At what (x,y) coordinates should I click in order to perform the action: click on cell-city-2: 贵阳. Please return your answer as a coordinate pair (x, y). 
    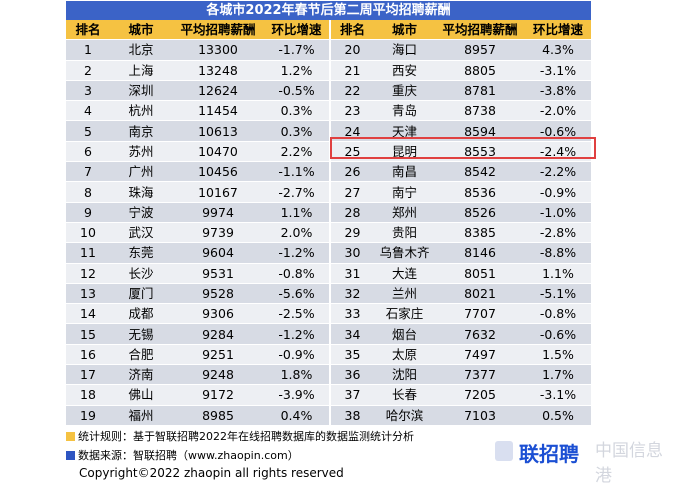
    Looking at the image, I should click on (404, 233).